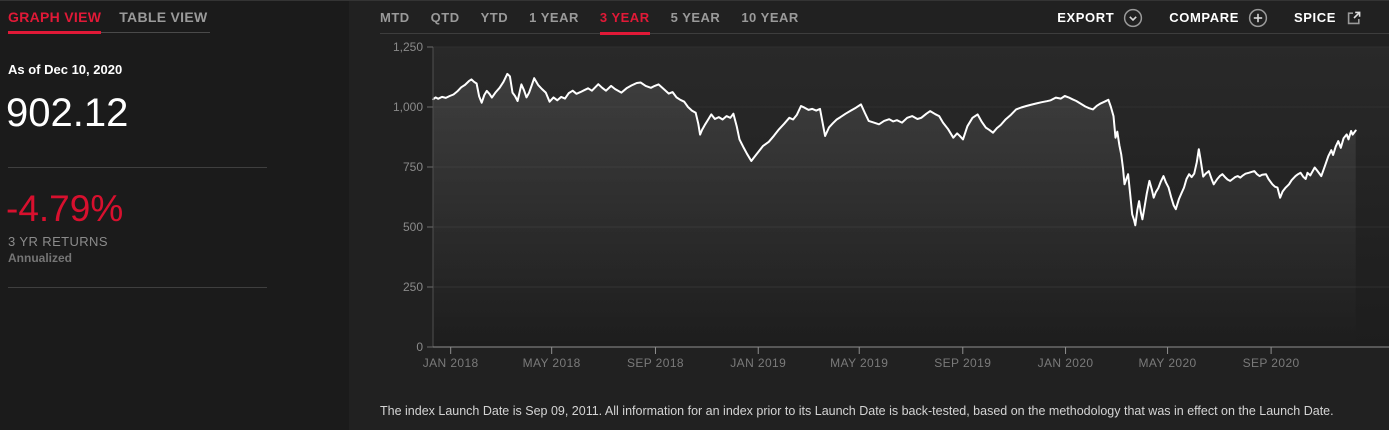 The height and width of the screenshot is (430, 1389). I want to click on export-button: EXPORT, so click(1100, 18).